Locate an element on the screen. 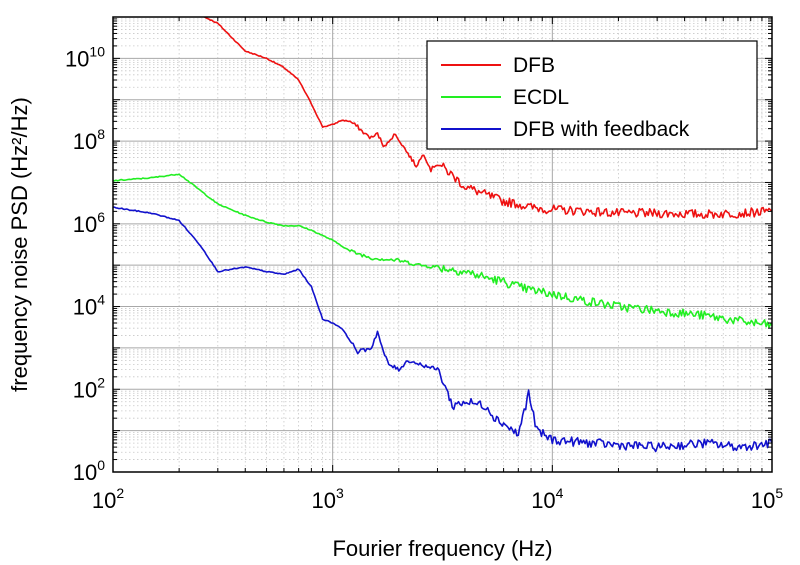 The height and width of the screenshot is (565, 800). legend-label: DFB is located at coordinates (534, 65).